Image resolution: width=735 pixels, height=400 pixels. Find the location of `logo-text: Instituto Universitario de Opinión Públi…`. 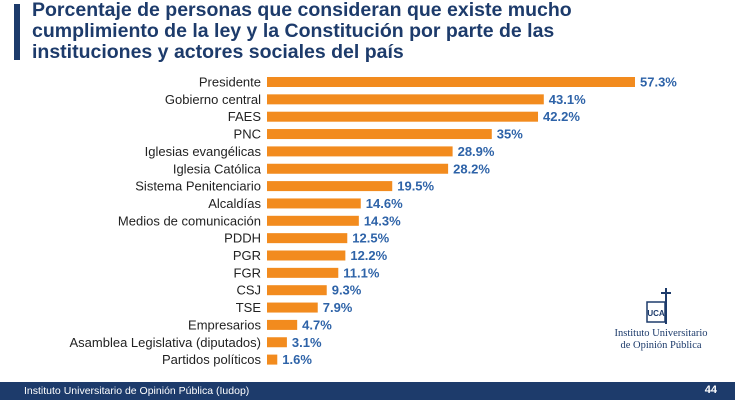

logo-text: Instituto Universitario de Opinión Públi… is located at coordinates (661, 340).